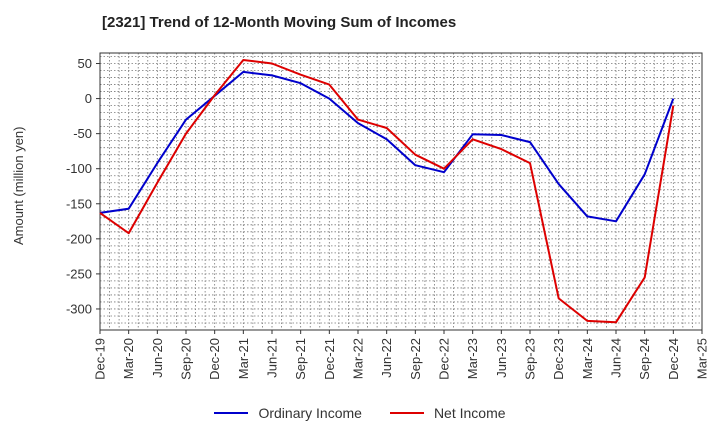 The height and width of the screenshot is (440, 720). Describe the element at coordinates (616, 358) in the screenshot. I see `x-tick-label: Jun-24` at that location.